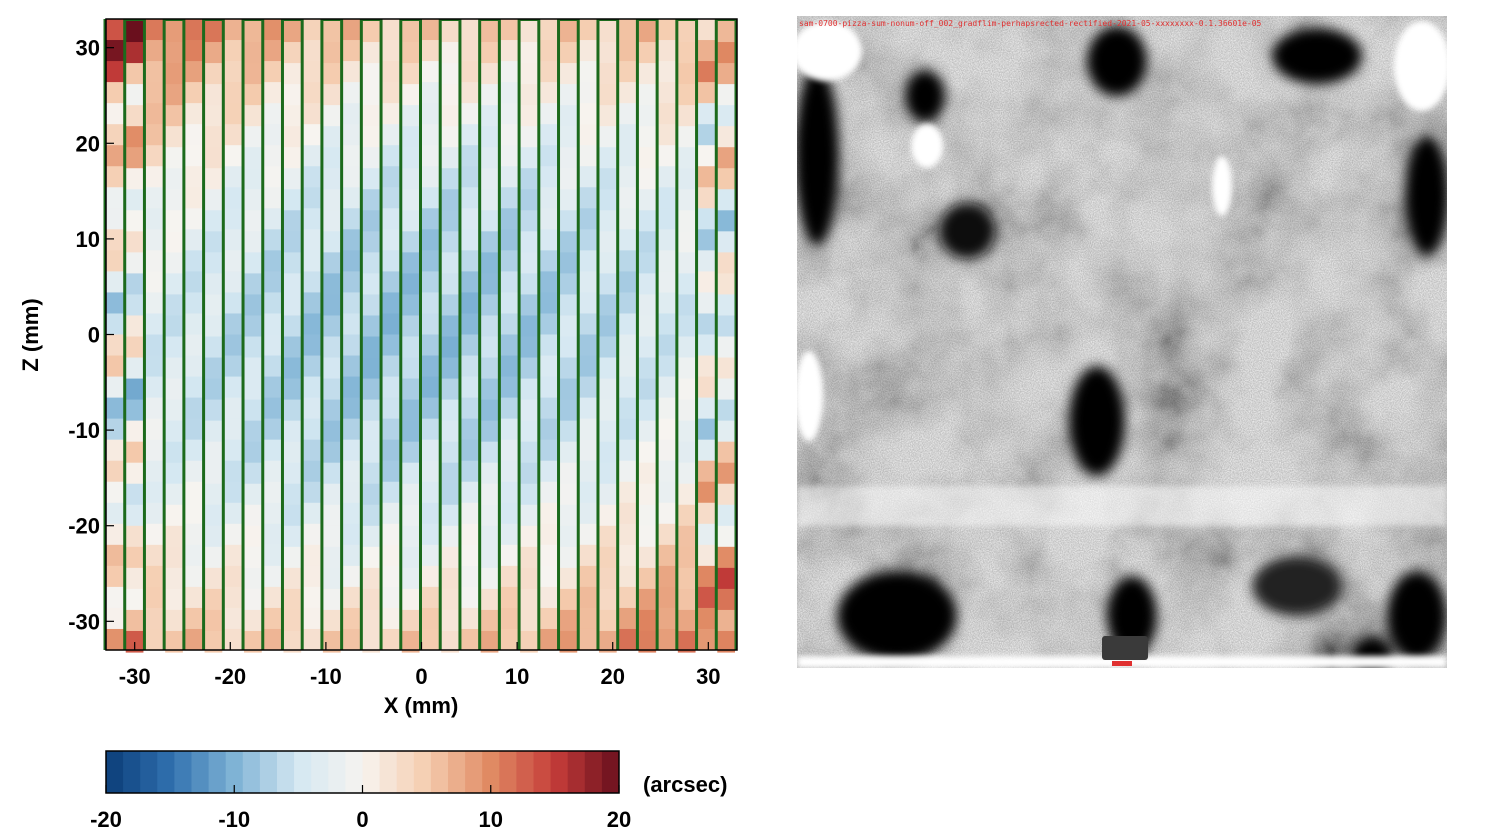 This screenshot has width=1507, height=832. What do you see at coordinates (84, 526) in the screenshot?
I see `y-tick-label: -20` at bounding box center [84, 526].